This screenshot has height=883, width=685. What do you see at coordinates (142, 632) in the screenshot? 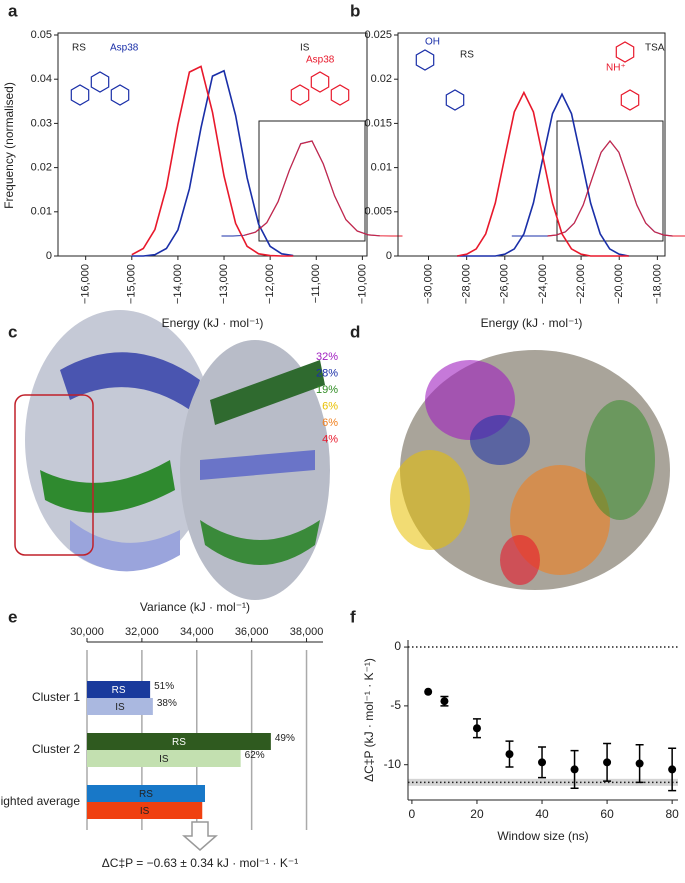
I see `x-tick-label: 32,000` at bounding box center [142, 632].